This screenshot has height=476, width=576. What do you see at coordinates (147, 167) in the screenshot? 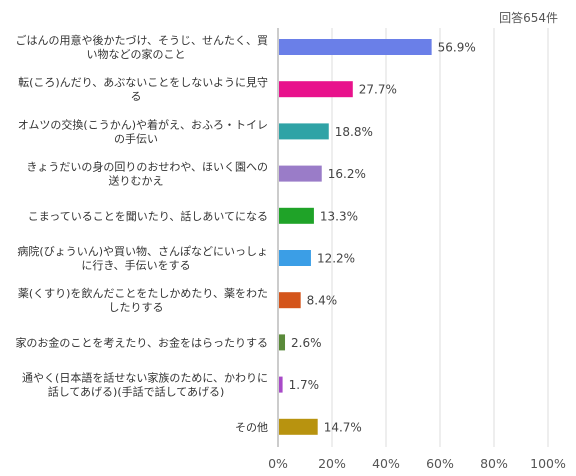
I see `category-label-line: きょうだいの身の回りのおせわや、ほいく園への` at bounding box center [147, 167].